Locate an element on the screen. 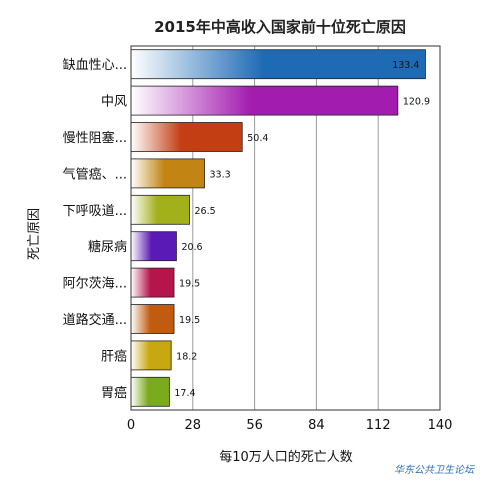 The height and width of the screenshot is (480, 480). x-tick-label: 84 is located at coordinates (316, 425).